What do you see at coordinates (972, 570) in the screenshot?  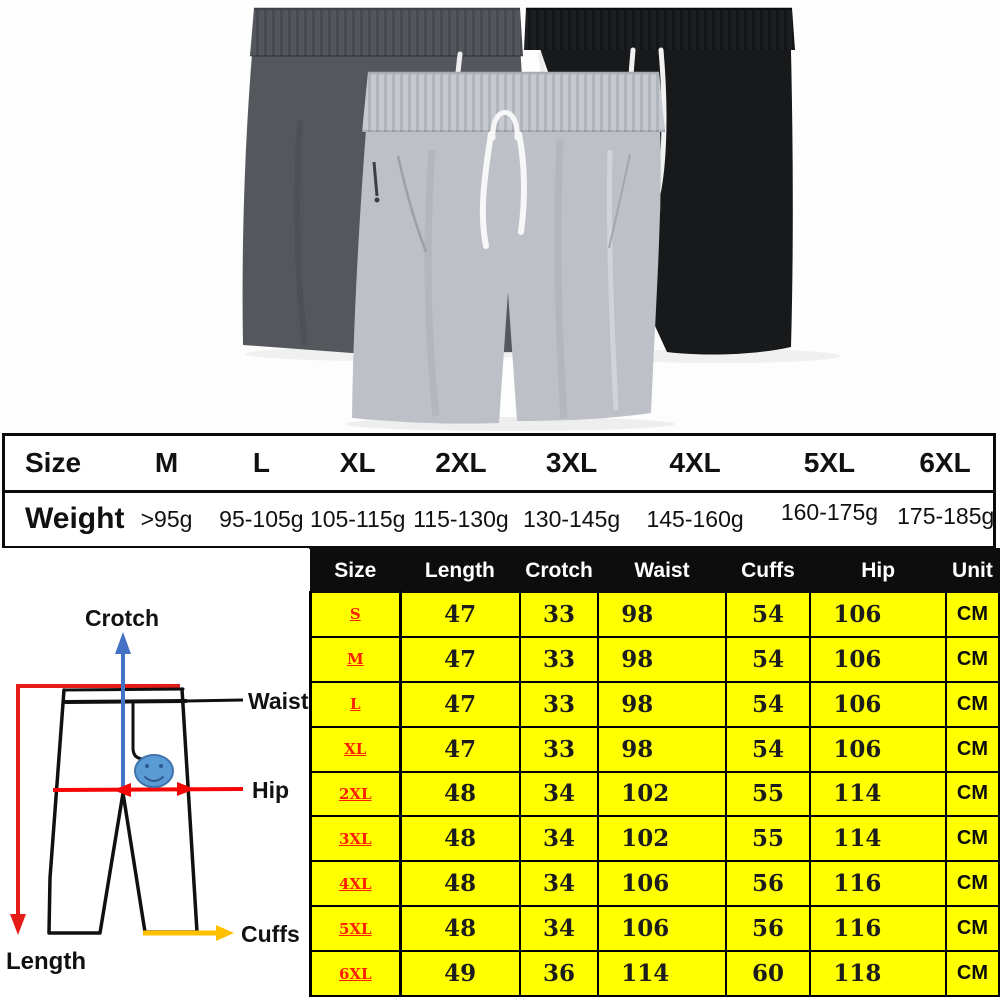 I see `header-unit: Unit` at bounding box center [972, 570].